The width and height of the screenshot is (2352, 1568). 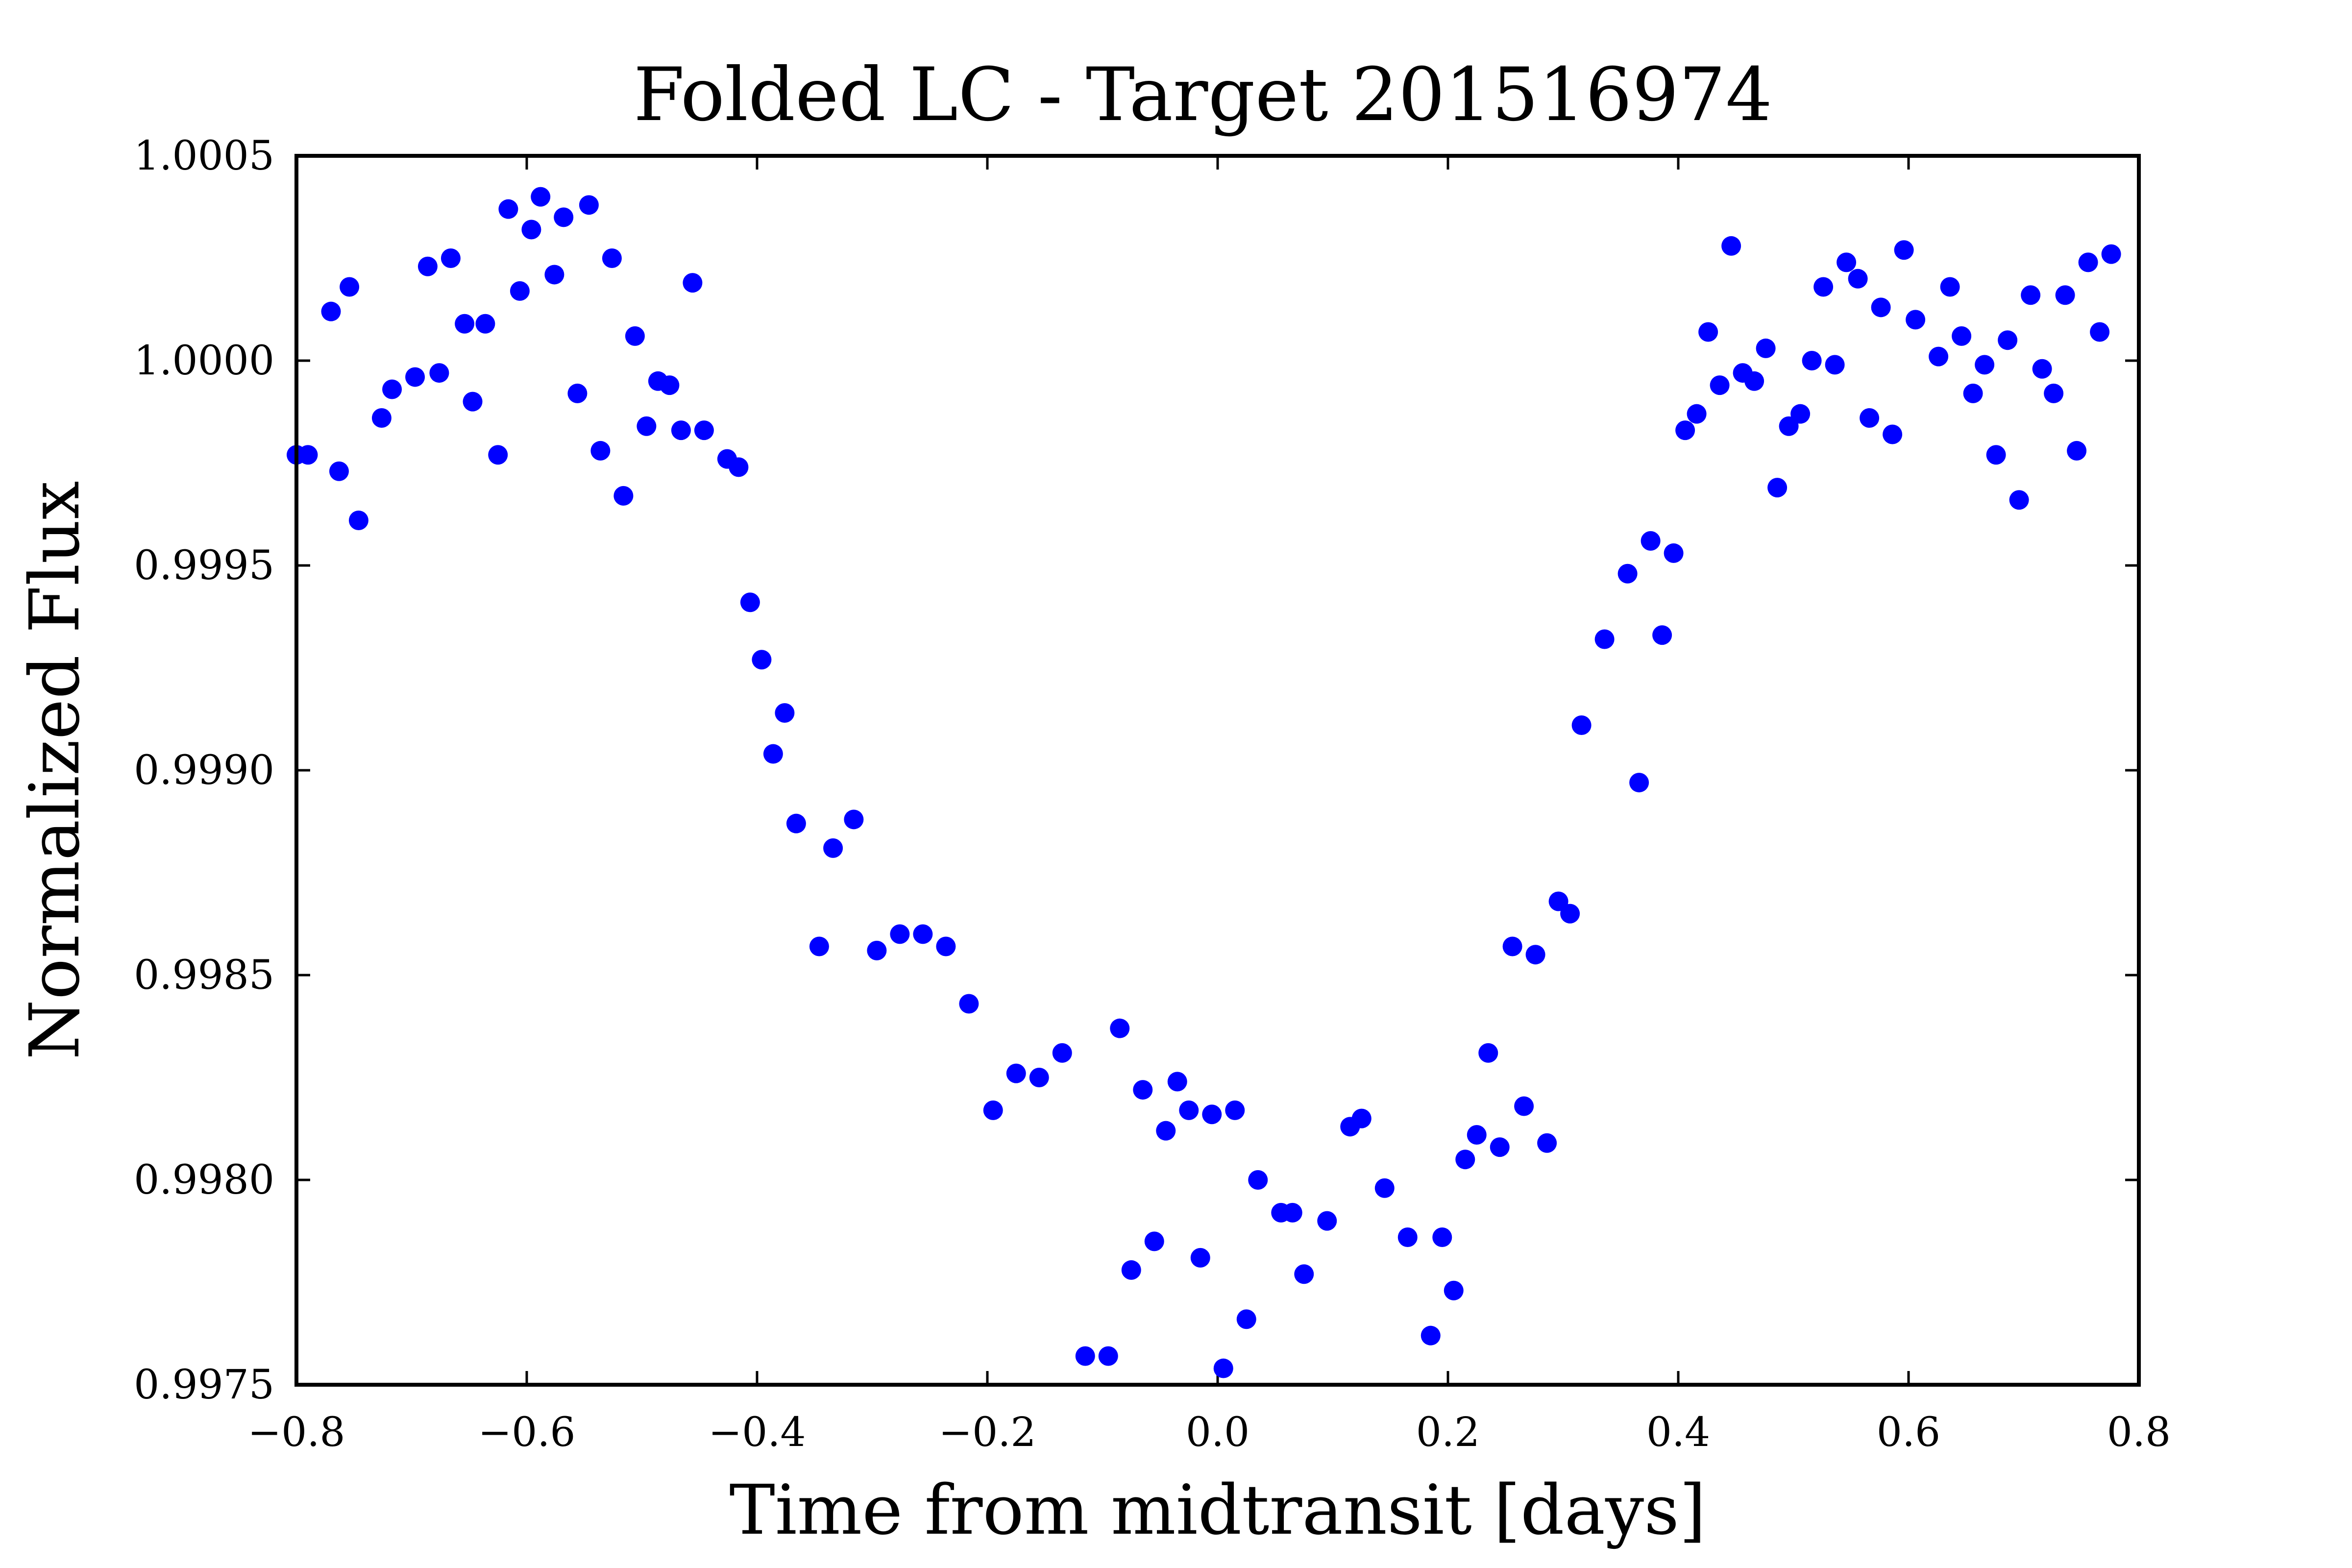 I want to click on chart-title: Folded LC - Target 201516974, so click(x=1203, y=95).